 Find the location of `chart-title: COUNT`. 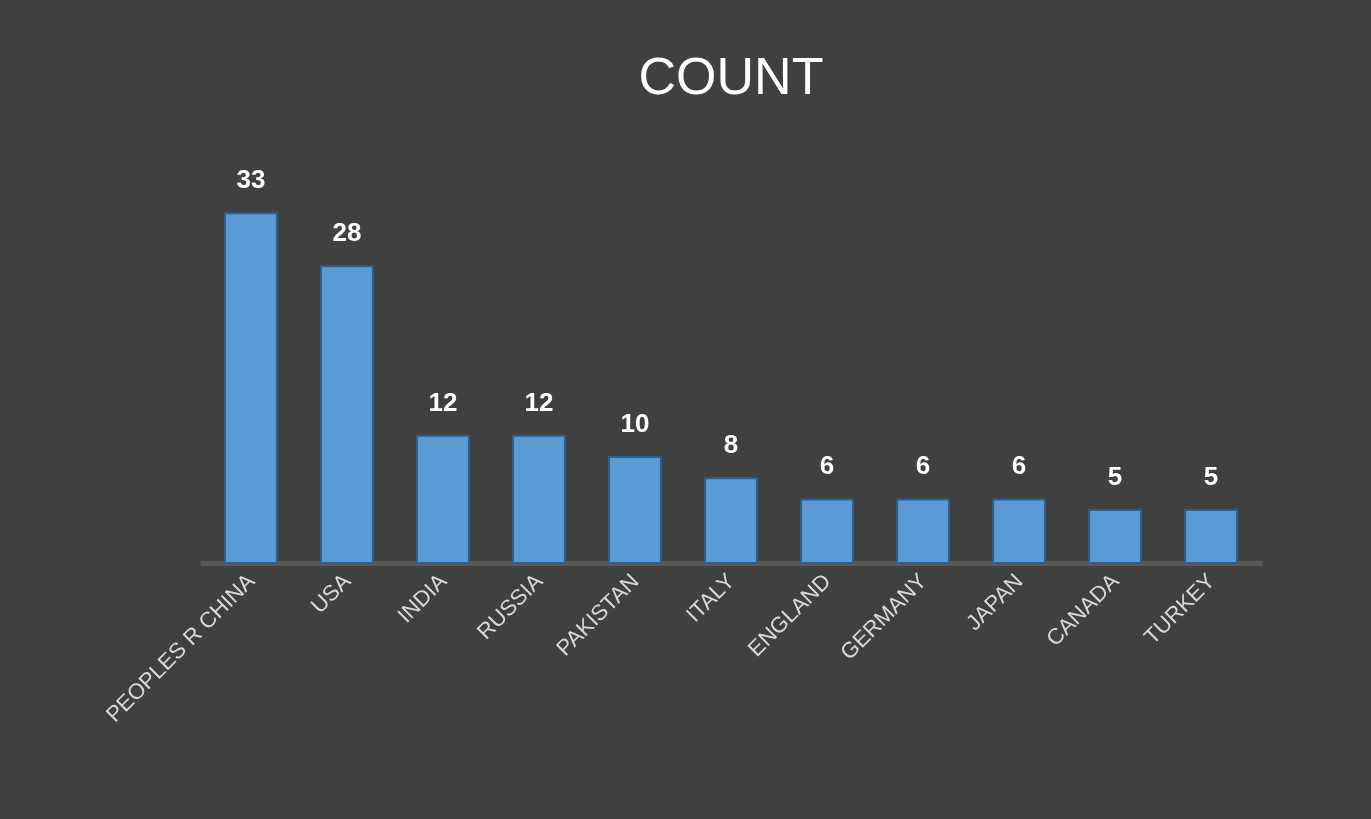

chart-title: COUNT is located at coordinates (731, 76).